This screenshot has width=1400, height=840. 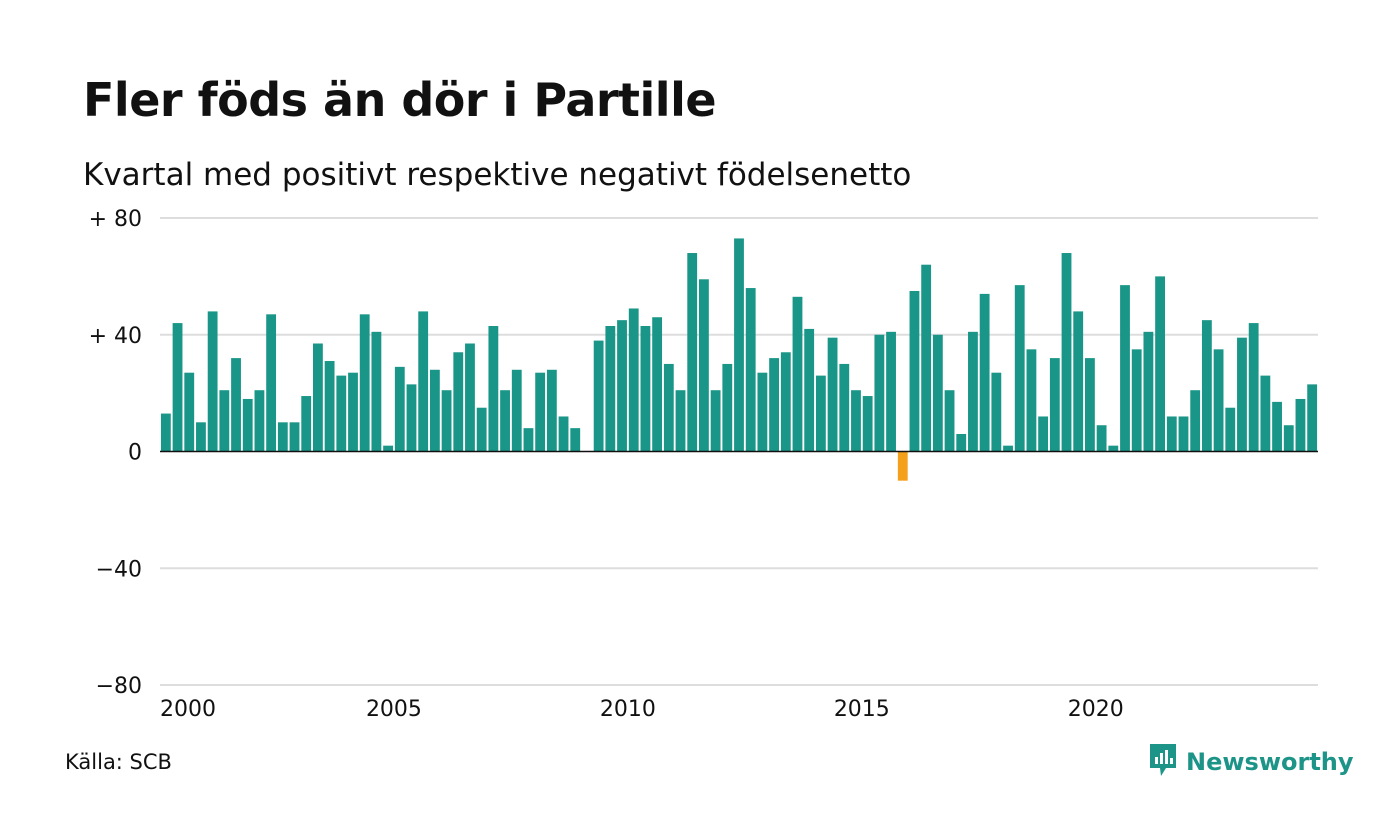 I want to click on x-tick-label: 2005, so click(x=394, y=709).